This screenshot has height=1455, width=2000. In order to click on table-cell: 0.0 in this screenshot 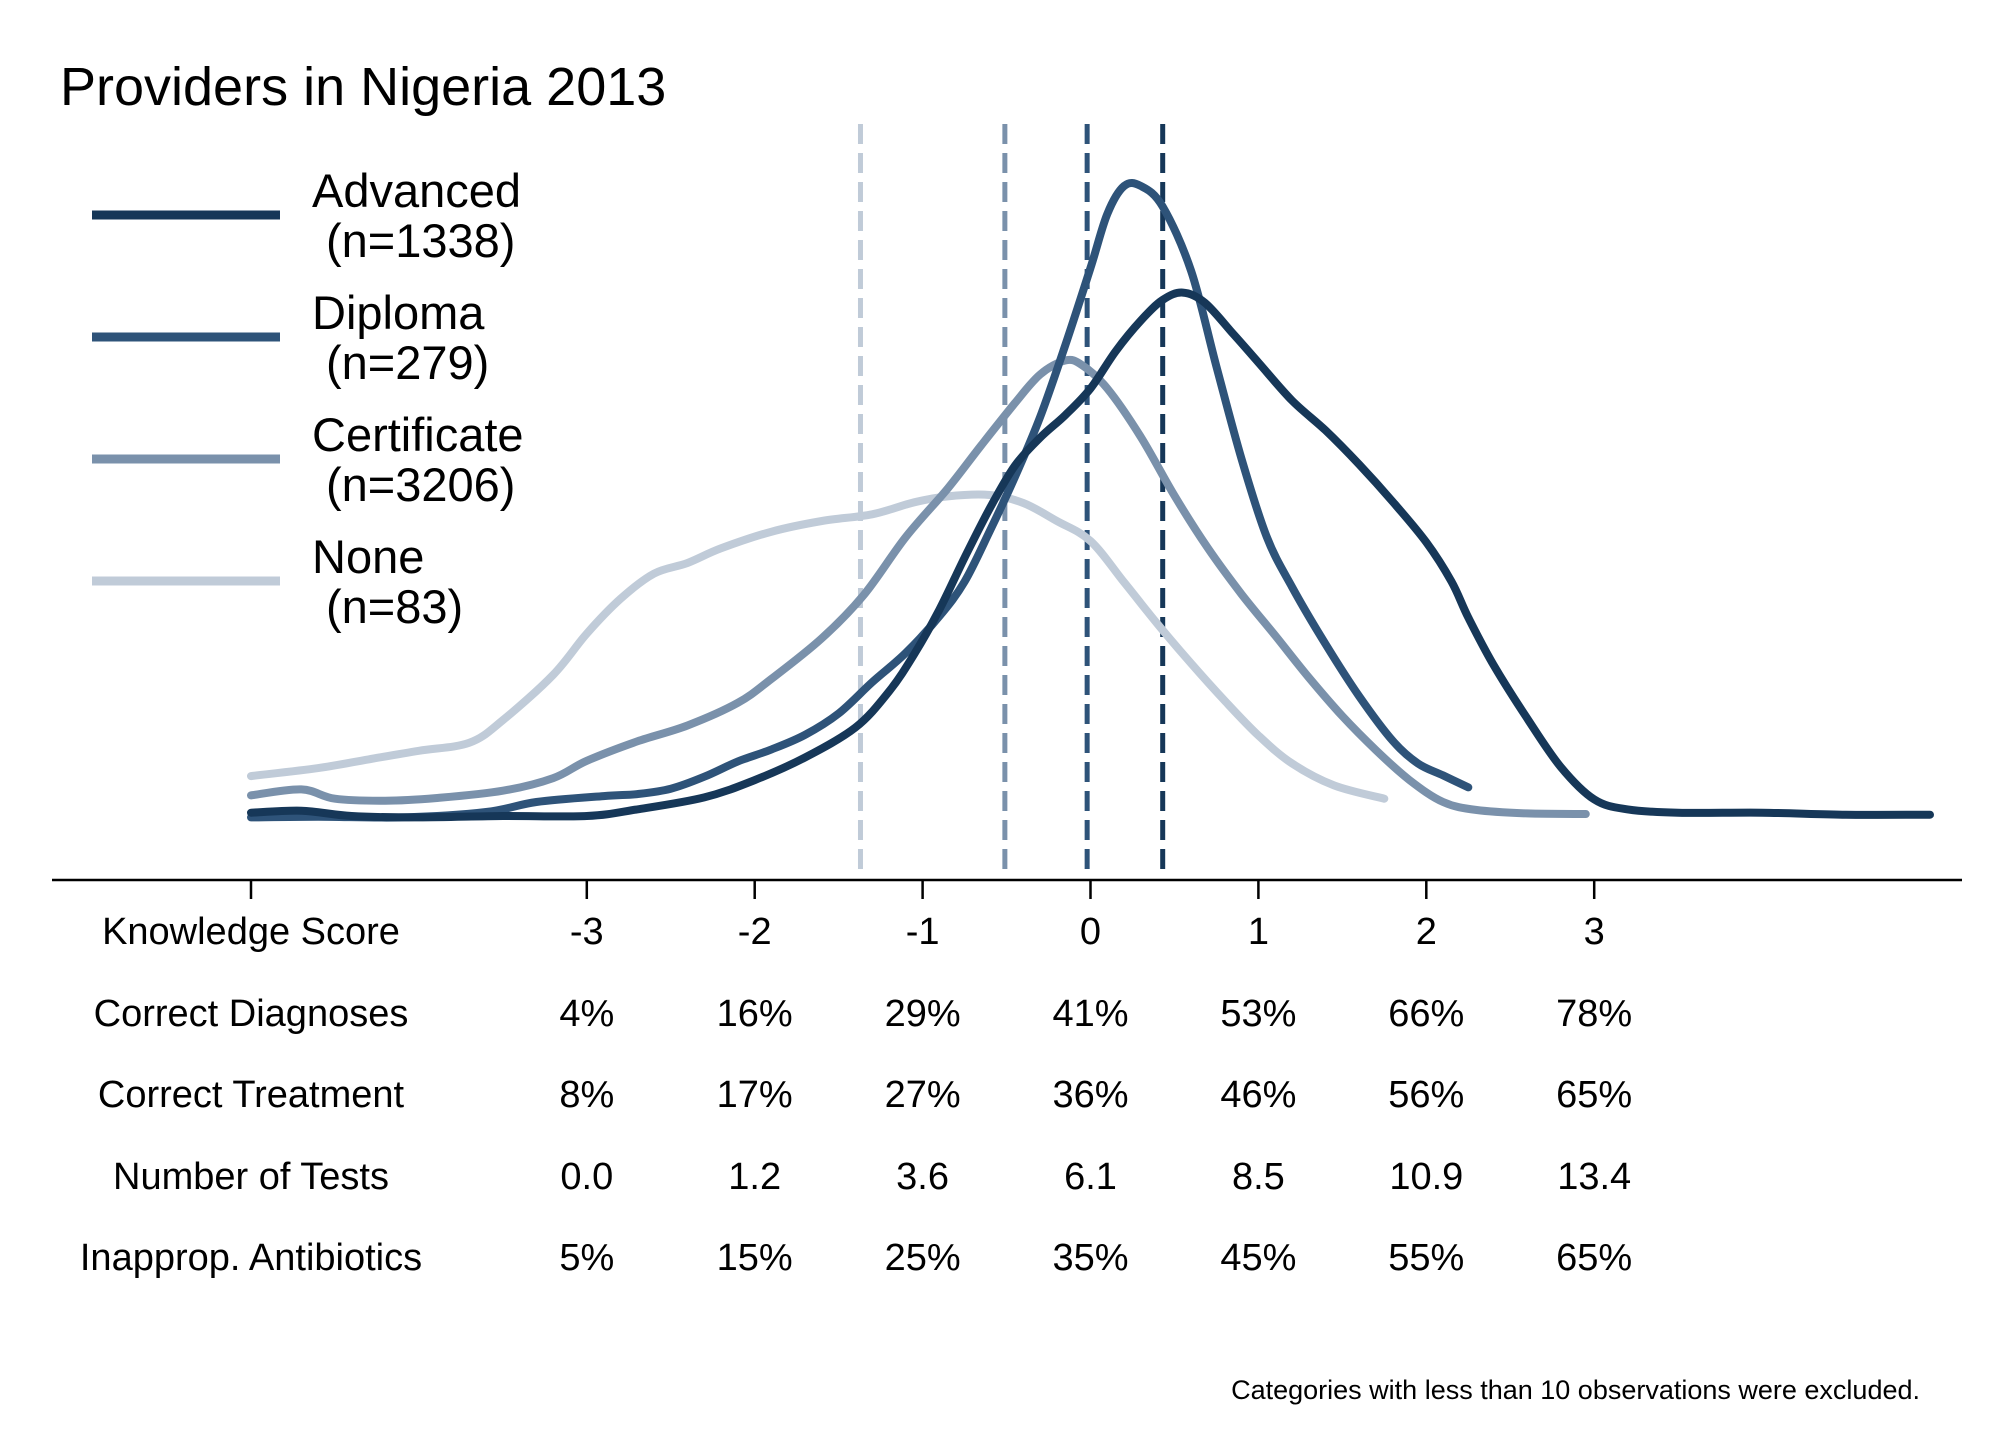, I will do `click(586, 1177)`.